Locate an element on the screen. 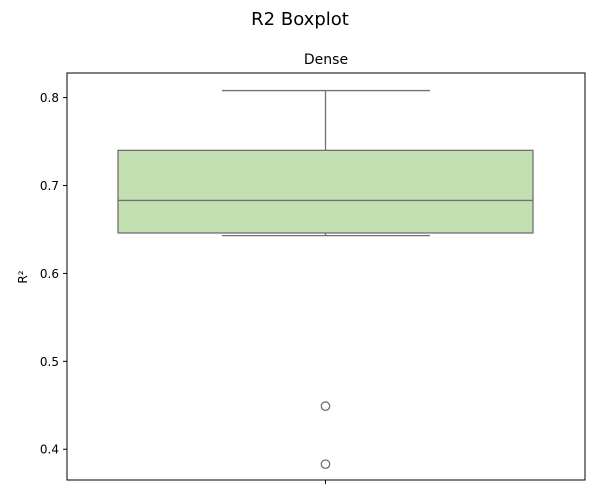 This screenshot has height=500, width=600. iqr-box is located at coordinates (325, 191).